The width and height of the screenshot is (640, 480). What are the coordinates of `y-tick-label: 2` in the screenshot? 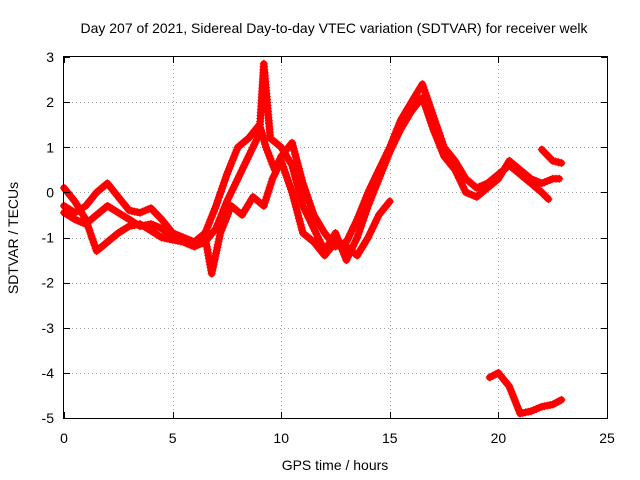 It's located at (50, 102).